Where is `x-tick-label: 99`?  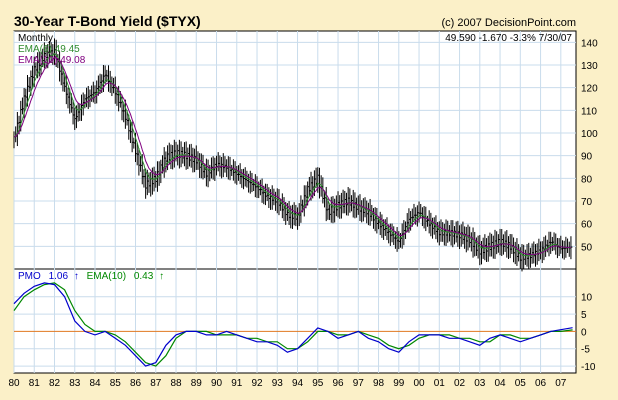 x-tick-label: 99 is located at coordinates (399, 383).